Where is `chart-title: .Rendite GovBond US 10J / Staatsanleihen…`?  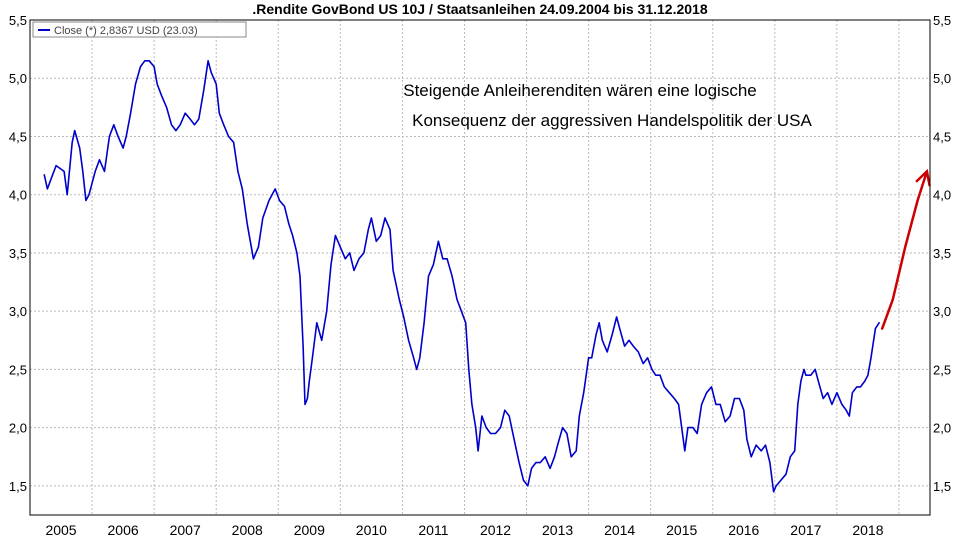
chart-title: .Rendite GovBond US 10J / Staatsanleihen… is located at coordinates (480, 9).